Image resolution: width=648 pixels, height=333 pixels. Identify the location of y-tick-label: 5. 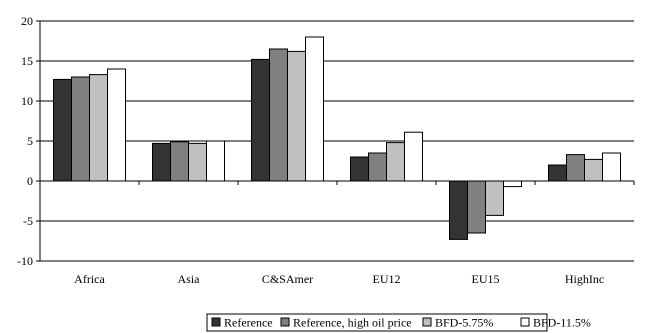
(30, 141).